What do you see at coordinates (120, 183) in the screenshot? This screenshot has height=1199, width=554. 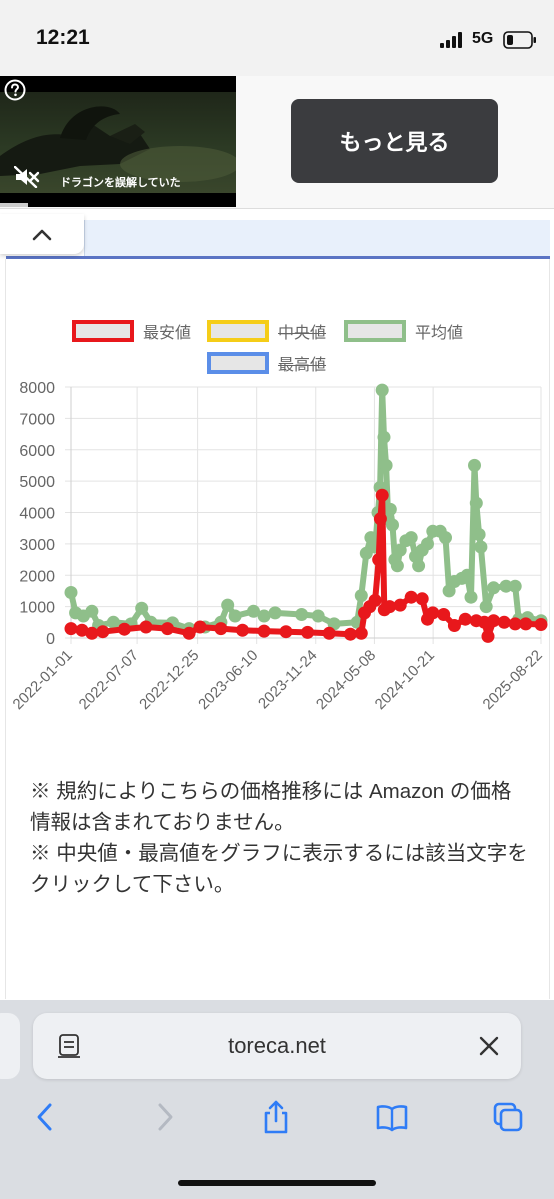 I see `ad-caption: ドラゴンを誤解していた` at bounding box center [120, 183].